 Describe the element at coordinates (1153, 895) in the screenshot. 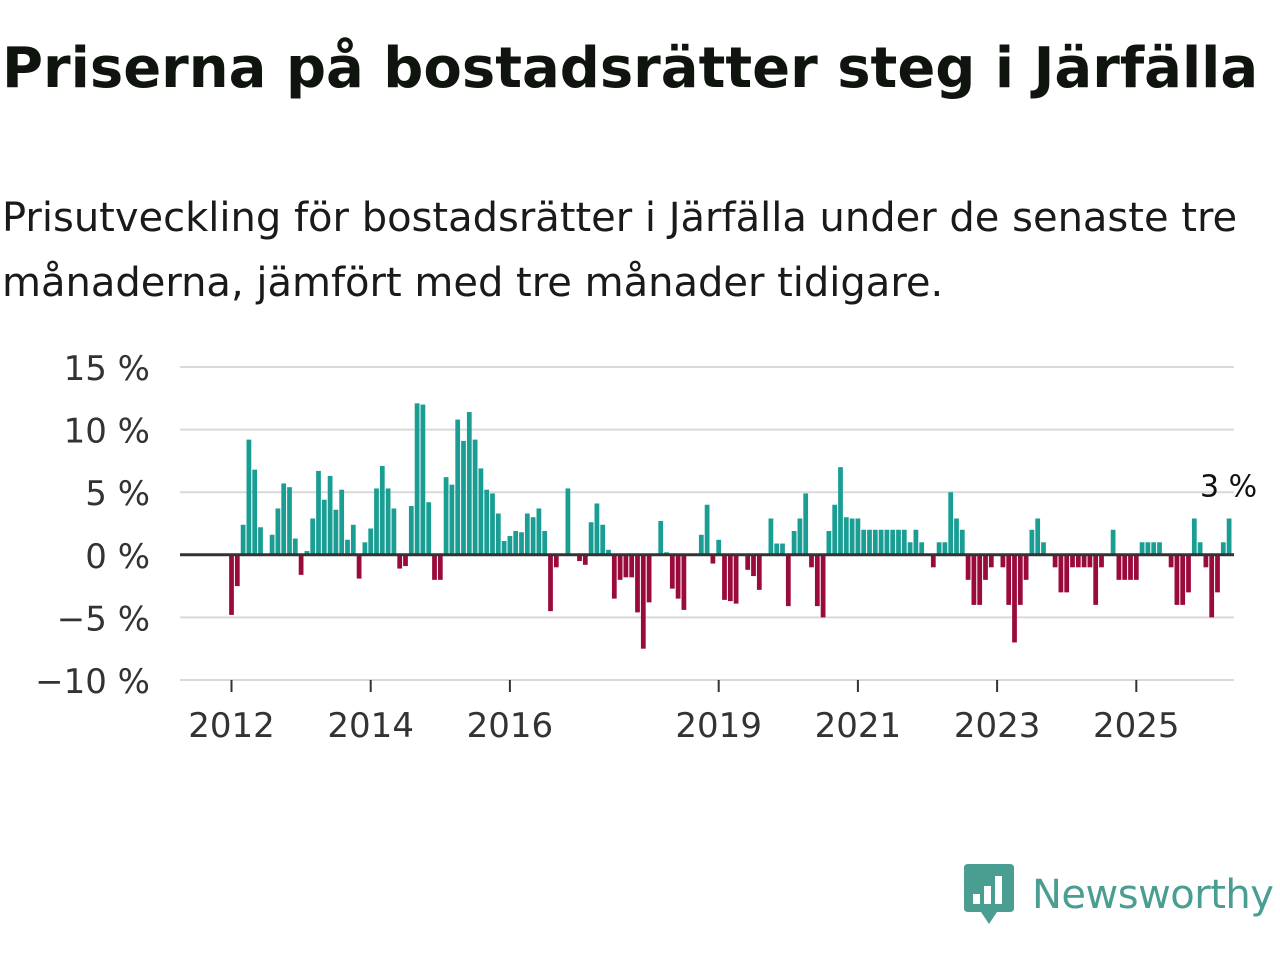

I see `brand-name: Newsworthy` at that location.